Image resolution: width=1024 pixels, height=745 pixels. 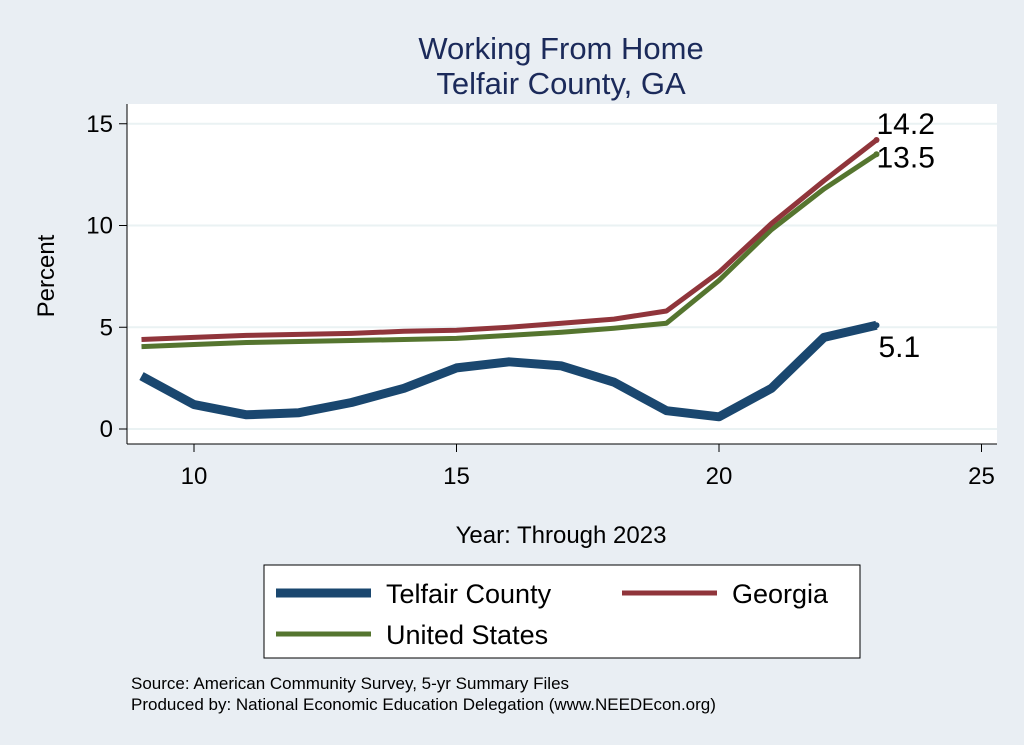 I want to click on series-line-telfair-county, so click(x=508, y=371).